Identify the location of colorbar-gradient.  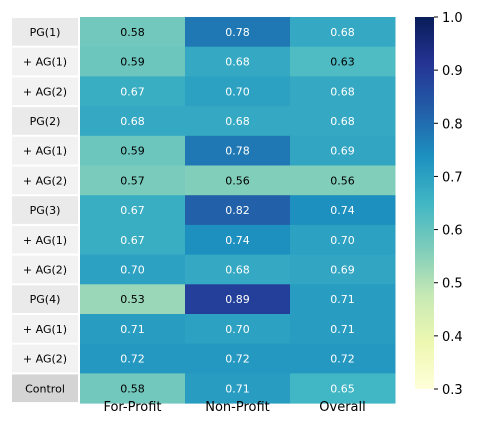
(424, 203).